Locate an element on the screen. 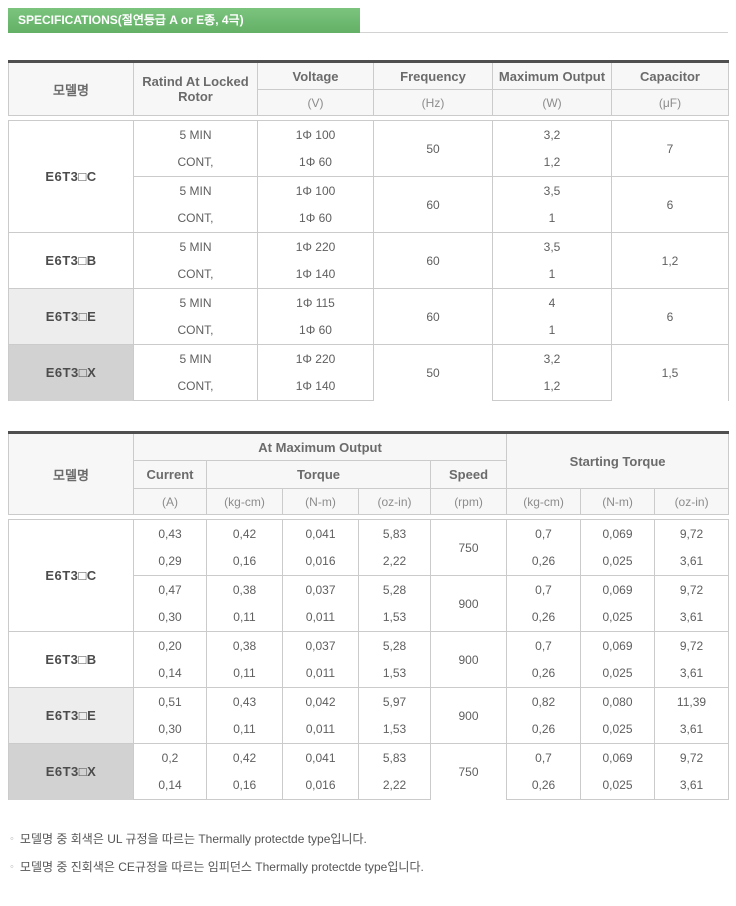  col-unit-capacitor: (μF) is located at coordinates (670, 102).